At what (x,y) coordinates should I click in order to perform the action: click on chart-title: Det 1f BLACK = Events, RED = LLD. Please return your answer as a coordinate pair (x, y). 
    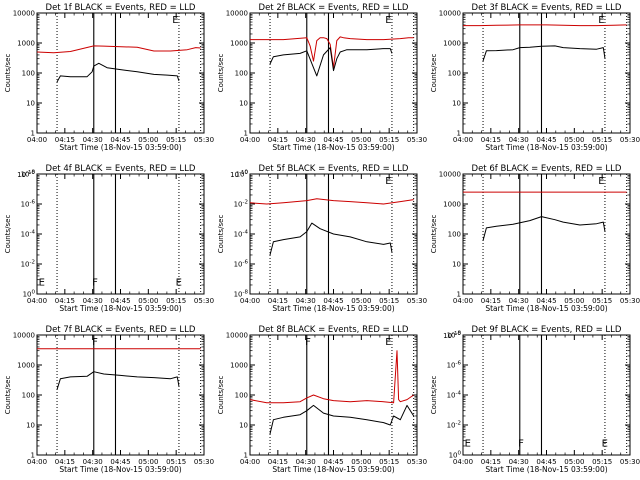
    Looking at the image, I should click on (121, 8).